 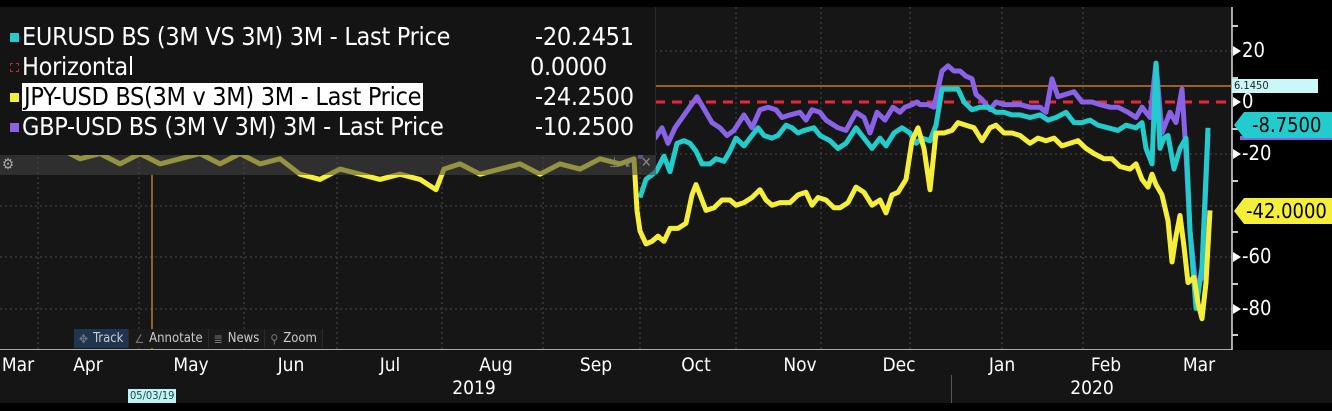 I want to click on close-icon: ✕, so click(x=646, y=163).